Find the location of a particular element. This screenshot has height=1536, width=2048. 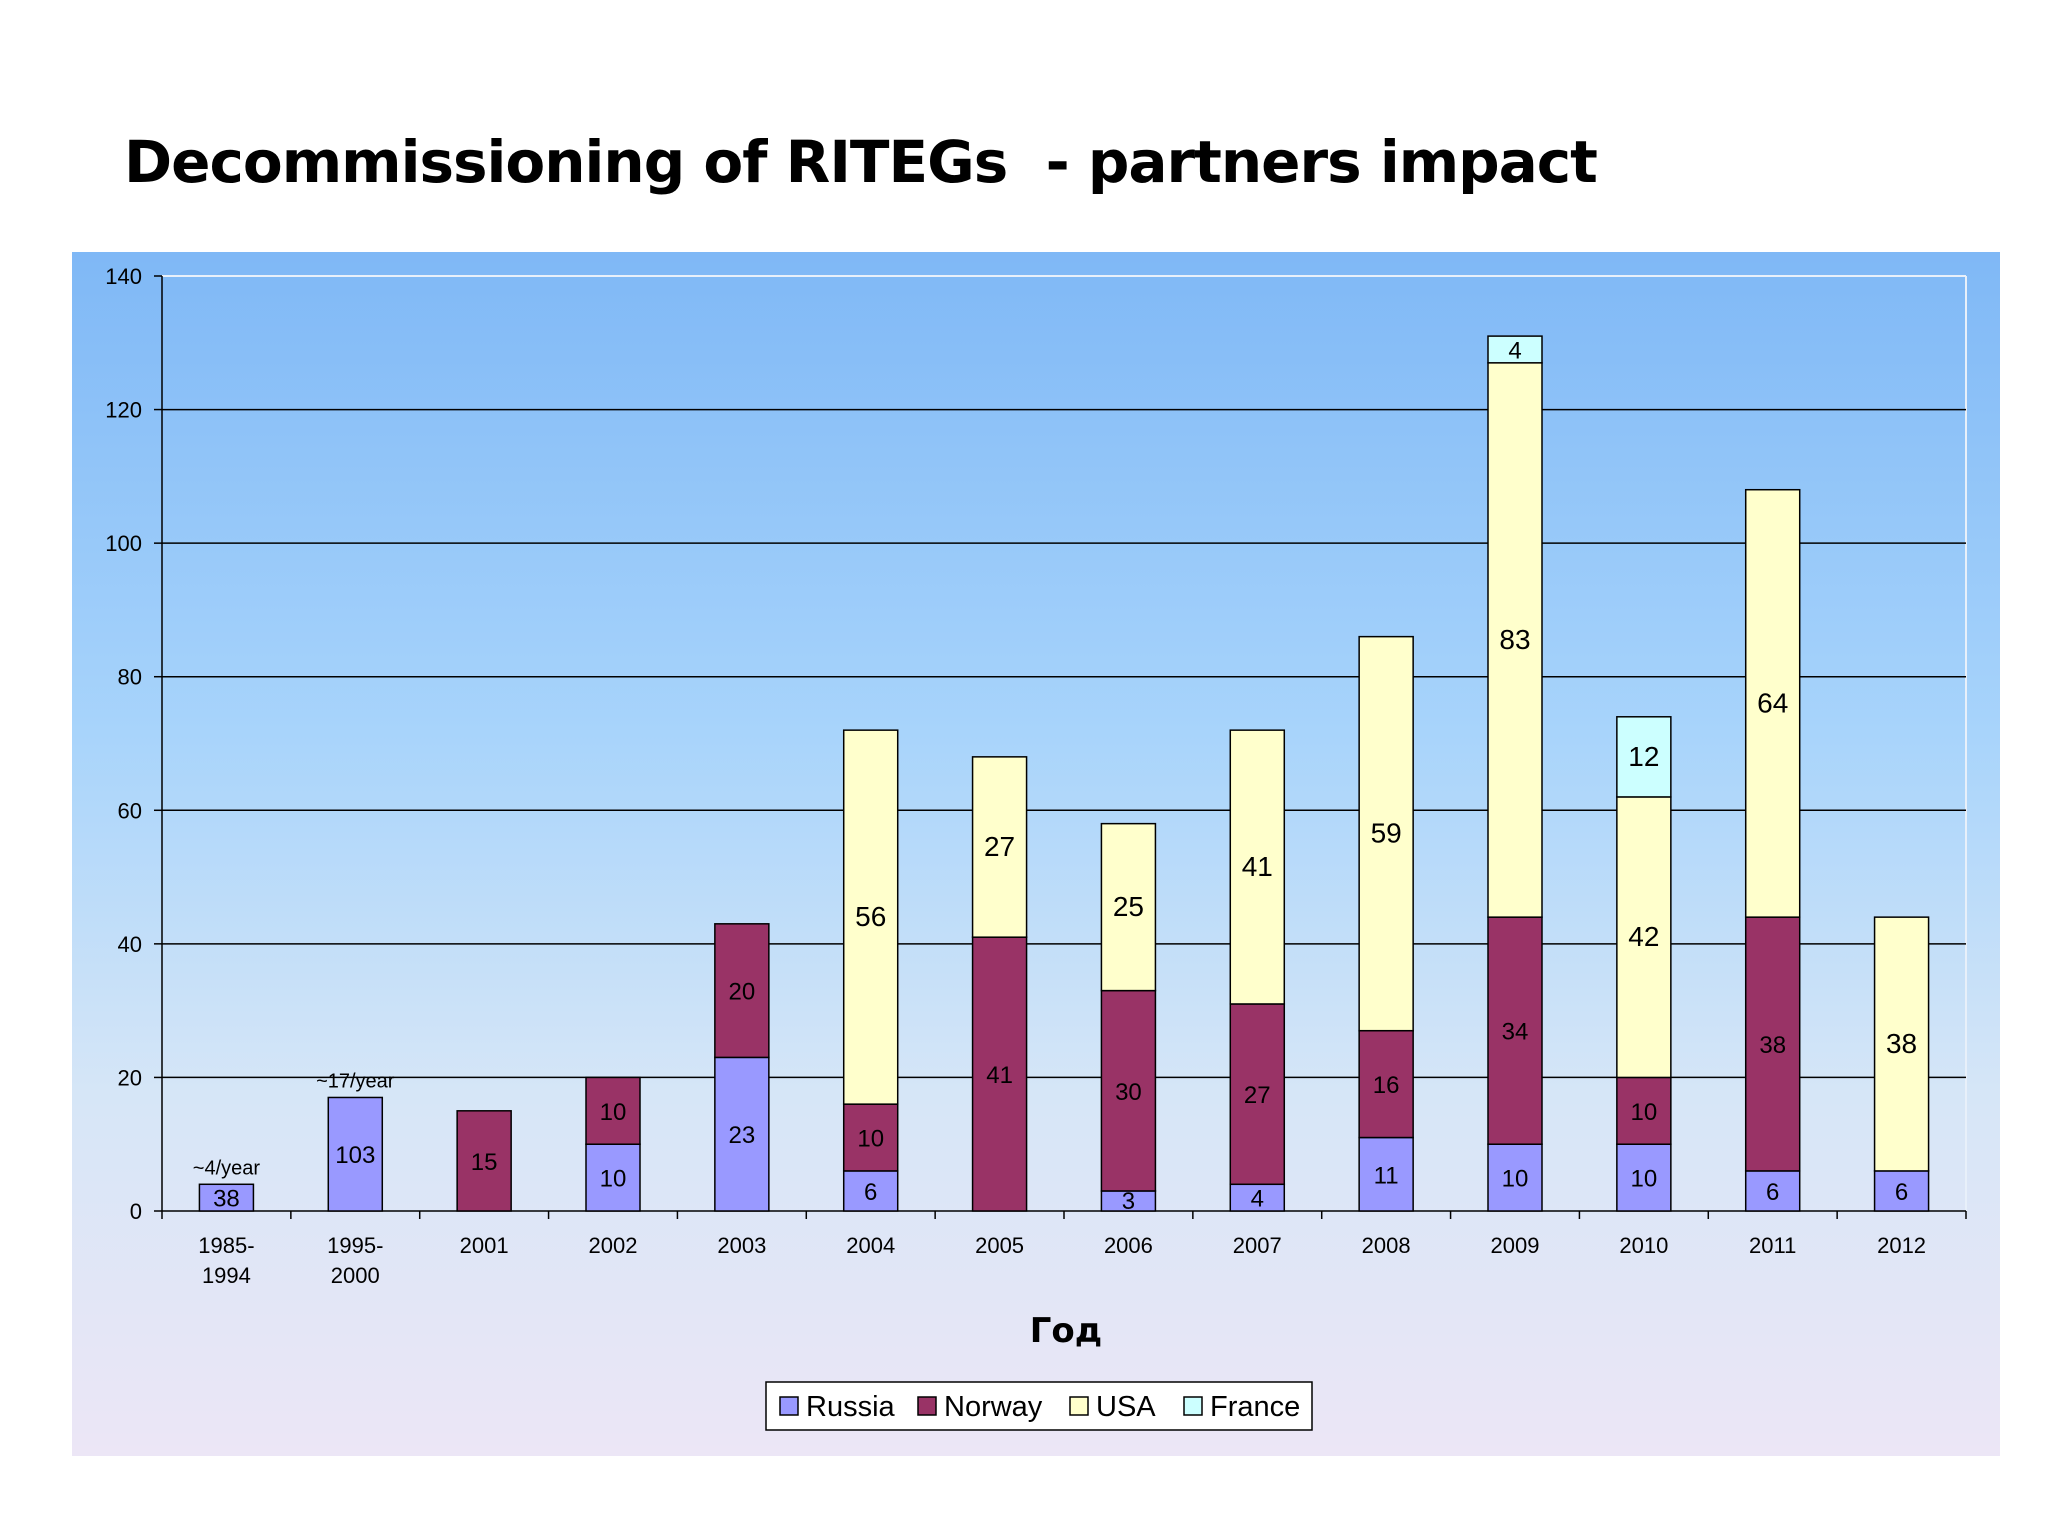

x-tick-label: 2004 is located at coordinates (870, 1245).